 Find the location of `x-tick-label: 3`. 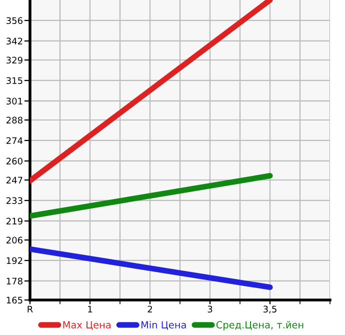

x-tick-label: 3 is located at coordinates (210, 309).